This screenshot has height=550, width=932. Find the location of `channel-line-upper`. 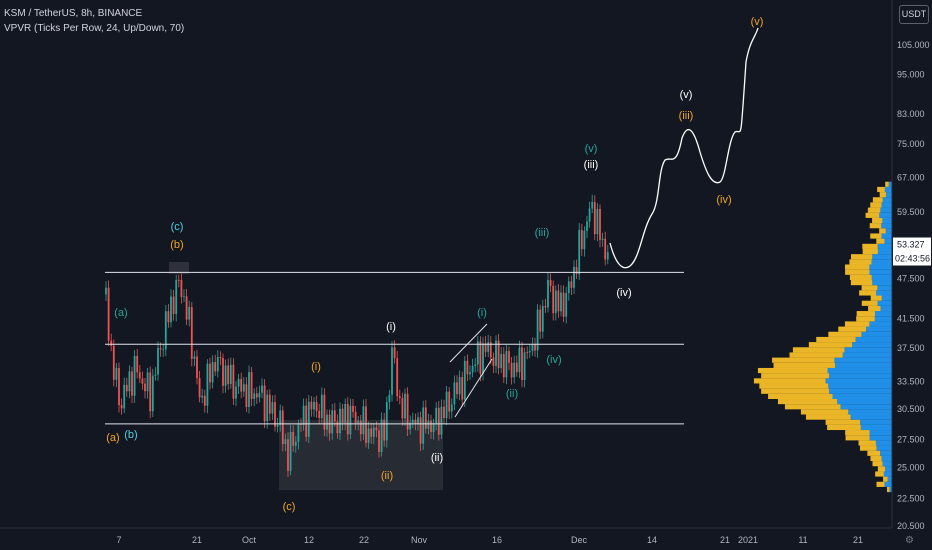

channel-line-upper is located at coordinates (468, 343).